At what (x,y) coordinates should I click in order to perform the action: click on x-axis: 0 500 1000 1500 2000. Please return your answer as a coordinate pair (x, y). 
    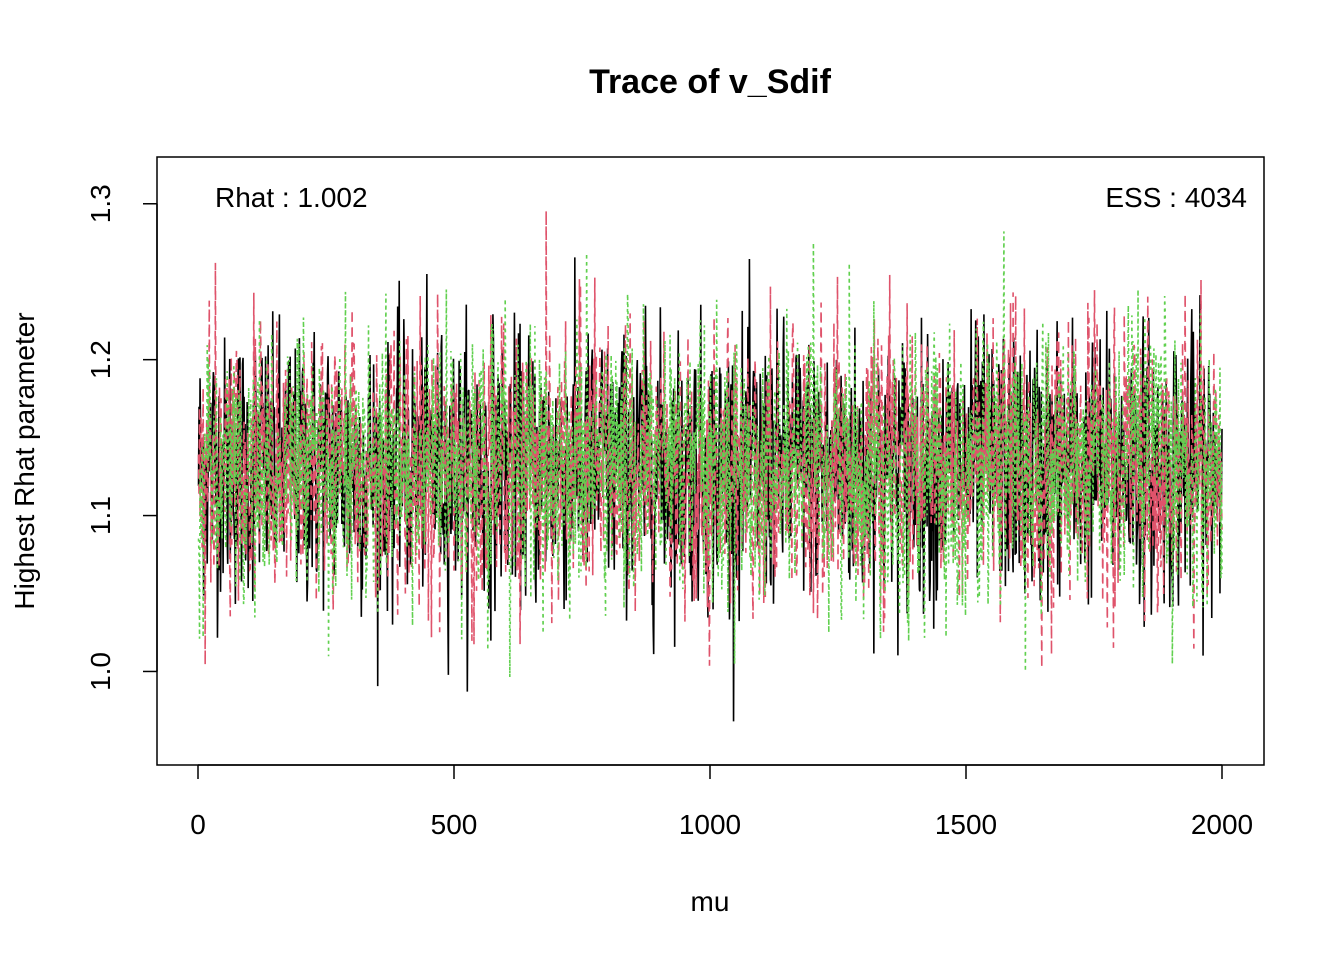
    Looking at the image, I should click on (721, 802).